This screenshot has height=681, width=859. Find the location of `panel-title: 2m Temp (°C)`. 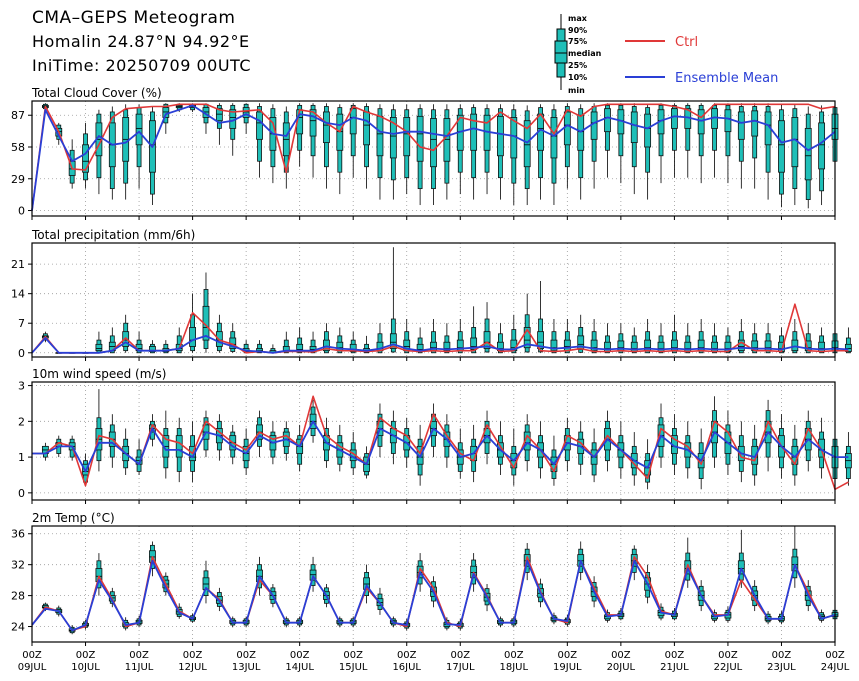

panel-title: 2m Temp (°C) is located at coordinates (73, 518).